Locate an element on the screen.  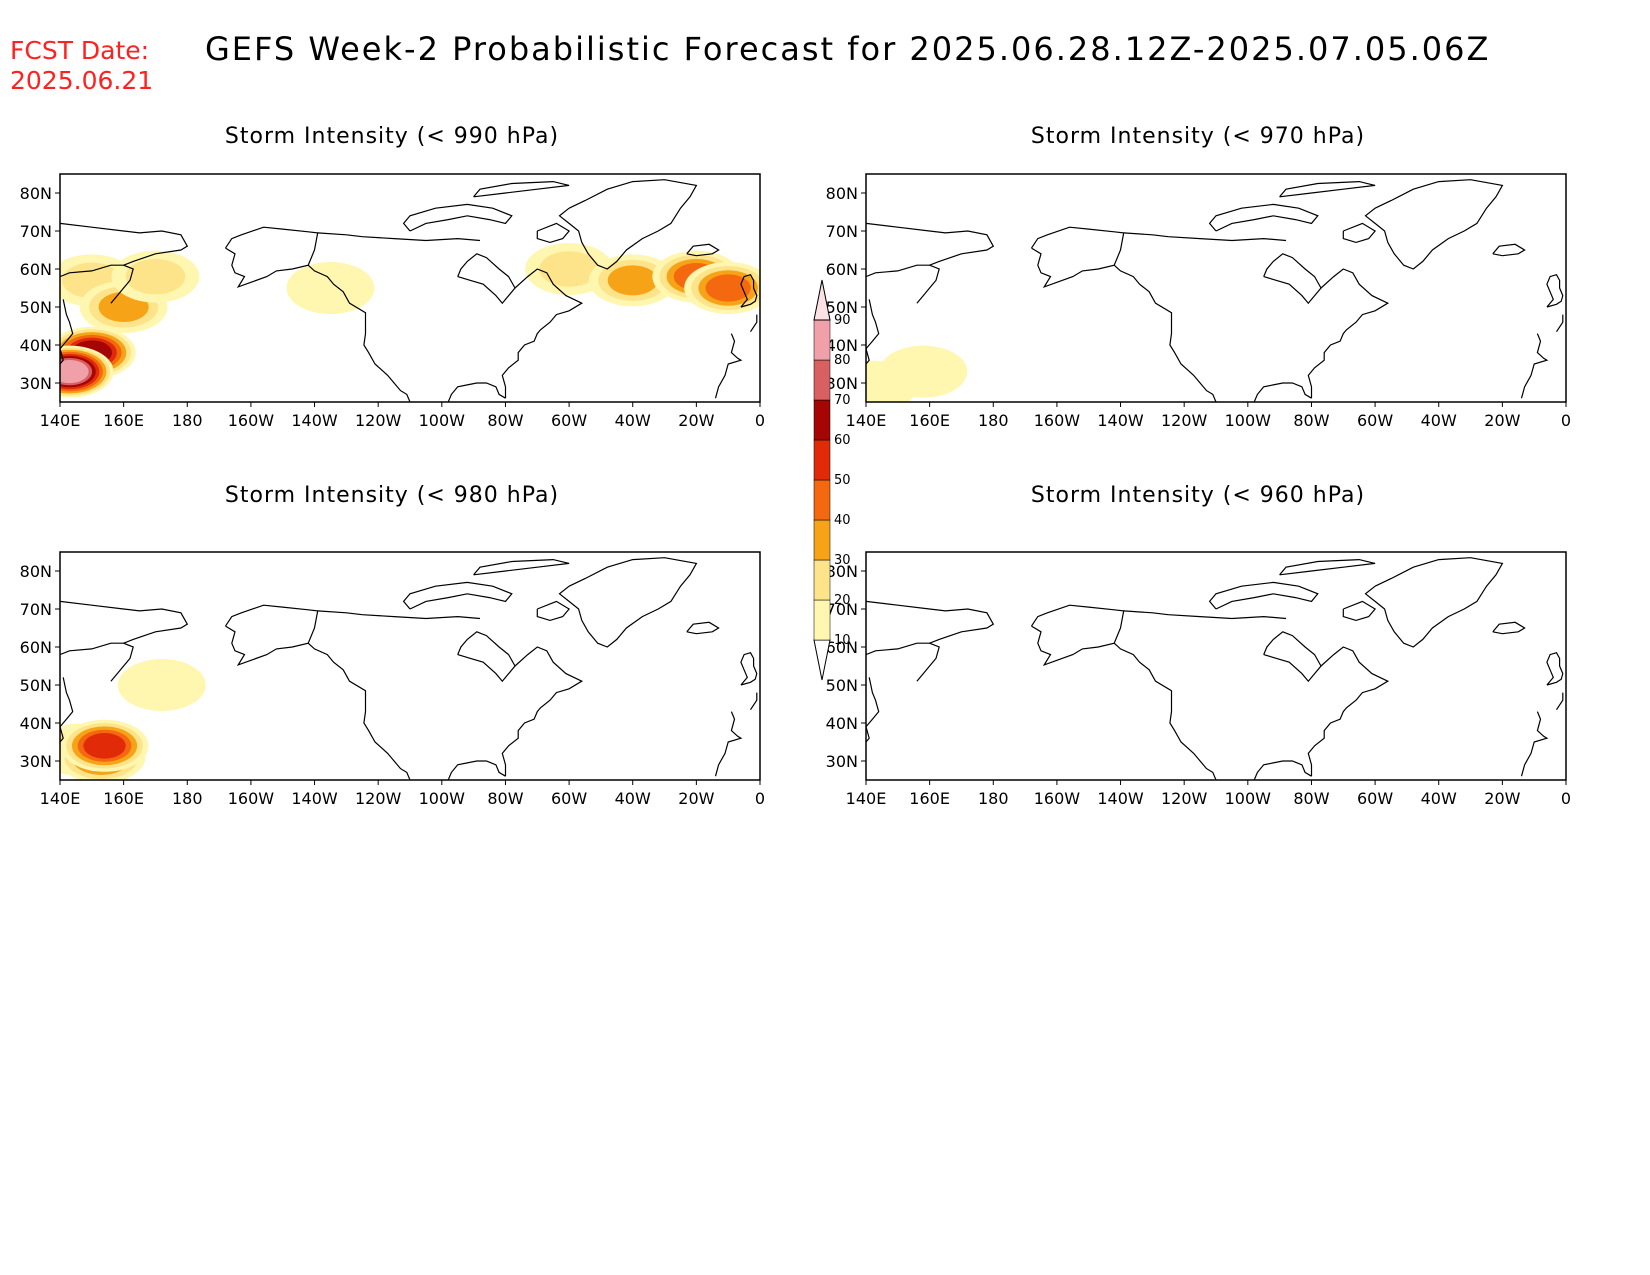
panel-title-960: Storm Intensity (< 960 hPa) is located at coordinates (1198, 495).